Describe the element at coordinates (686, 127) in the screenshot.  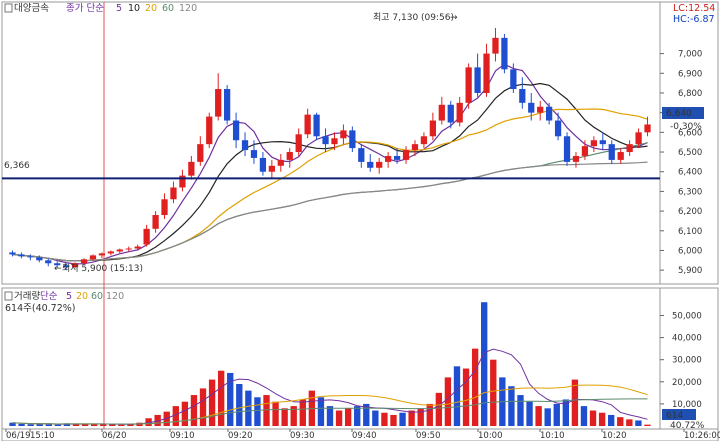
I see `current-change: -0.30%` at that location.